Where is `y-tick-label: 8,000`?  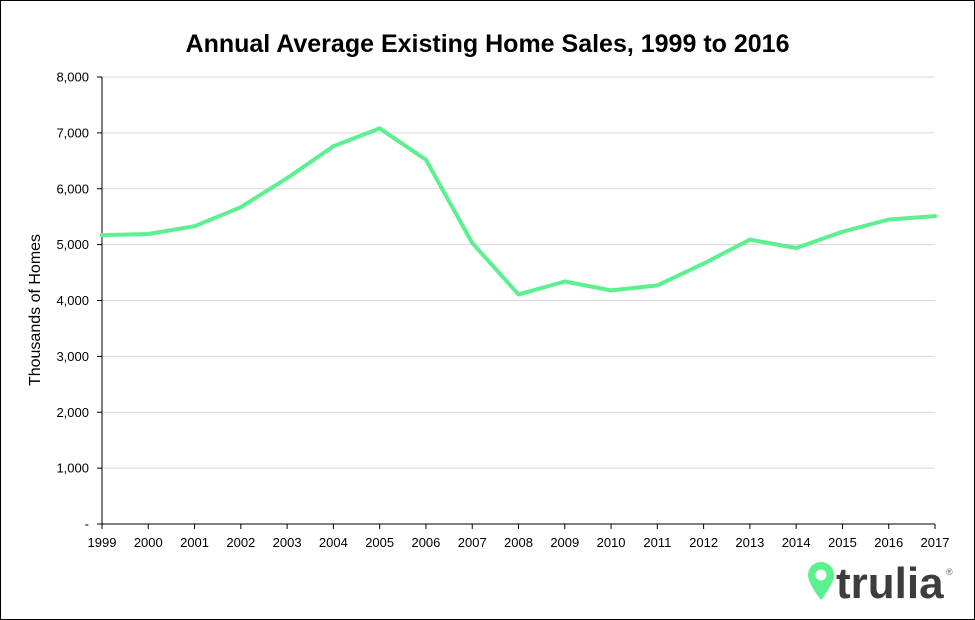
y-tick-label: 8,000 is located at coordinates (72, 77).